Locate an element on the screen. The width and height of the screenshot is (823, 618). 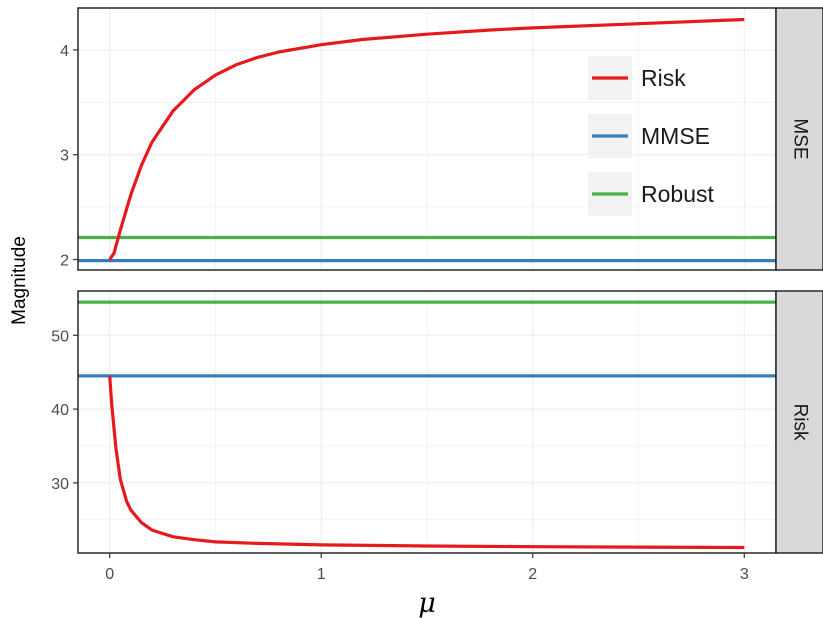
y-tick-label: 4 is located at coordinates (64, 51).